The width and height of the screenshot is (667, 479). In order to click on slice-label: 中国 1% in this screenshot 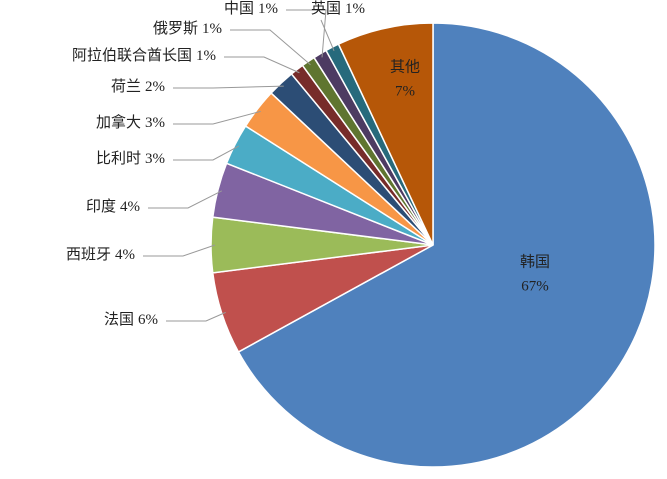, I will do `click(251, 8)`.